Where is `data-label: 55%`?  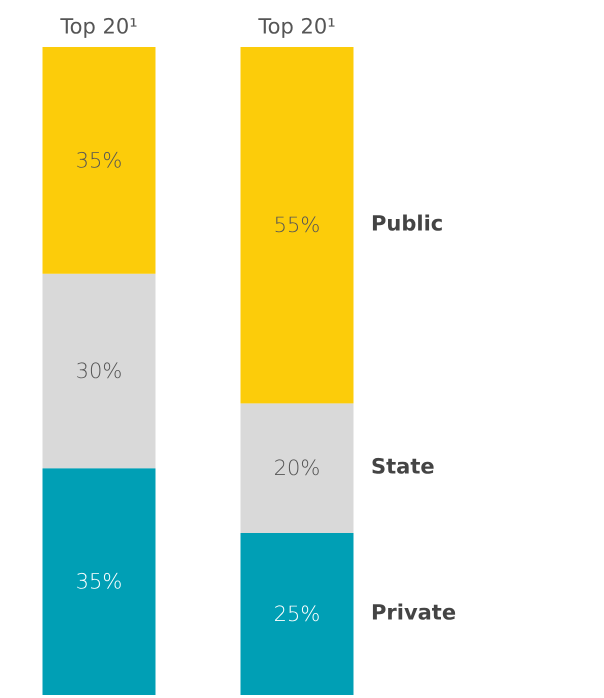 data-label: 55% is located at coordinates (297, 225).